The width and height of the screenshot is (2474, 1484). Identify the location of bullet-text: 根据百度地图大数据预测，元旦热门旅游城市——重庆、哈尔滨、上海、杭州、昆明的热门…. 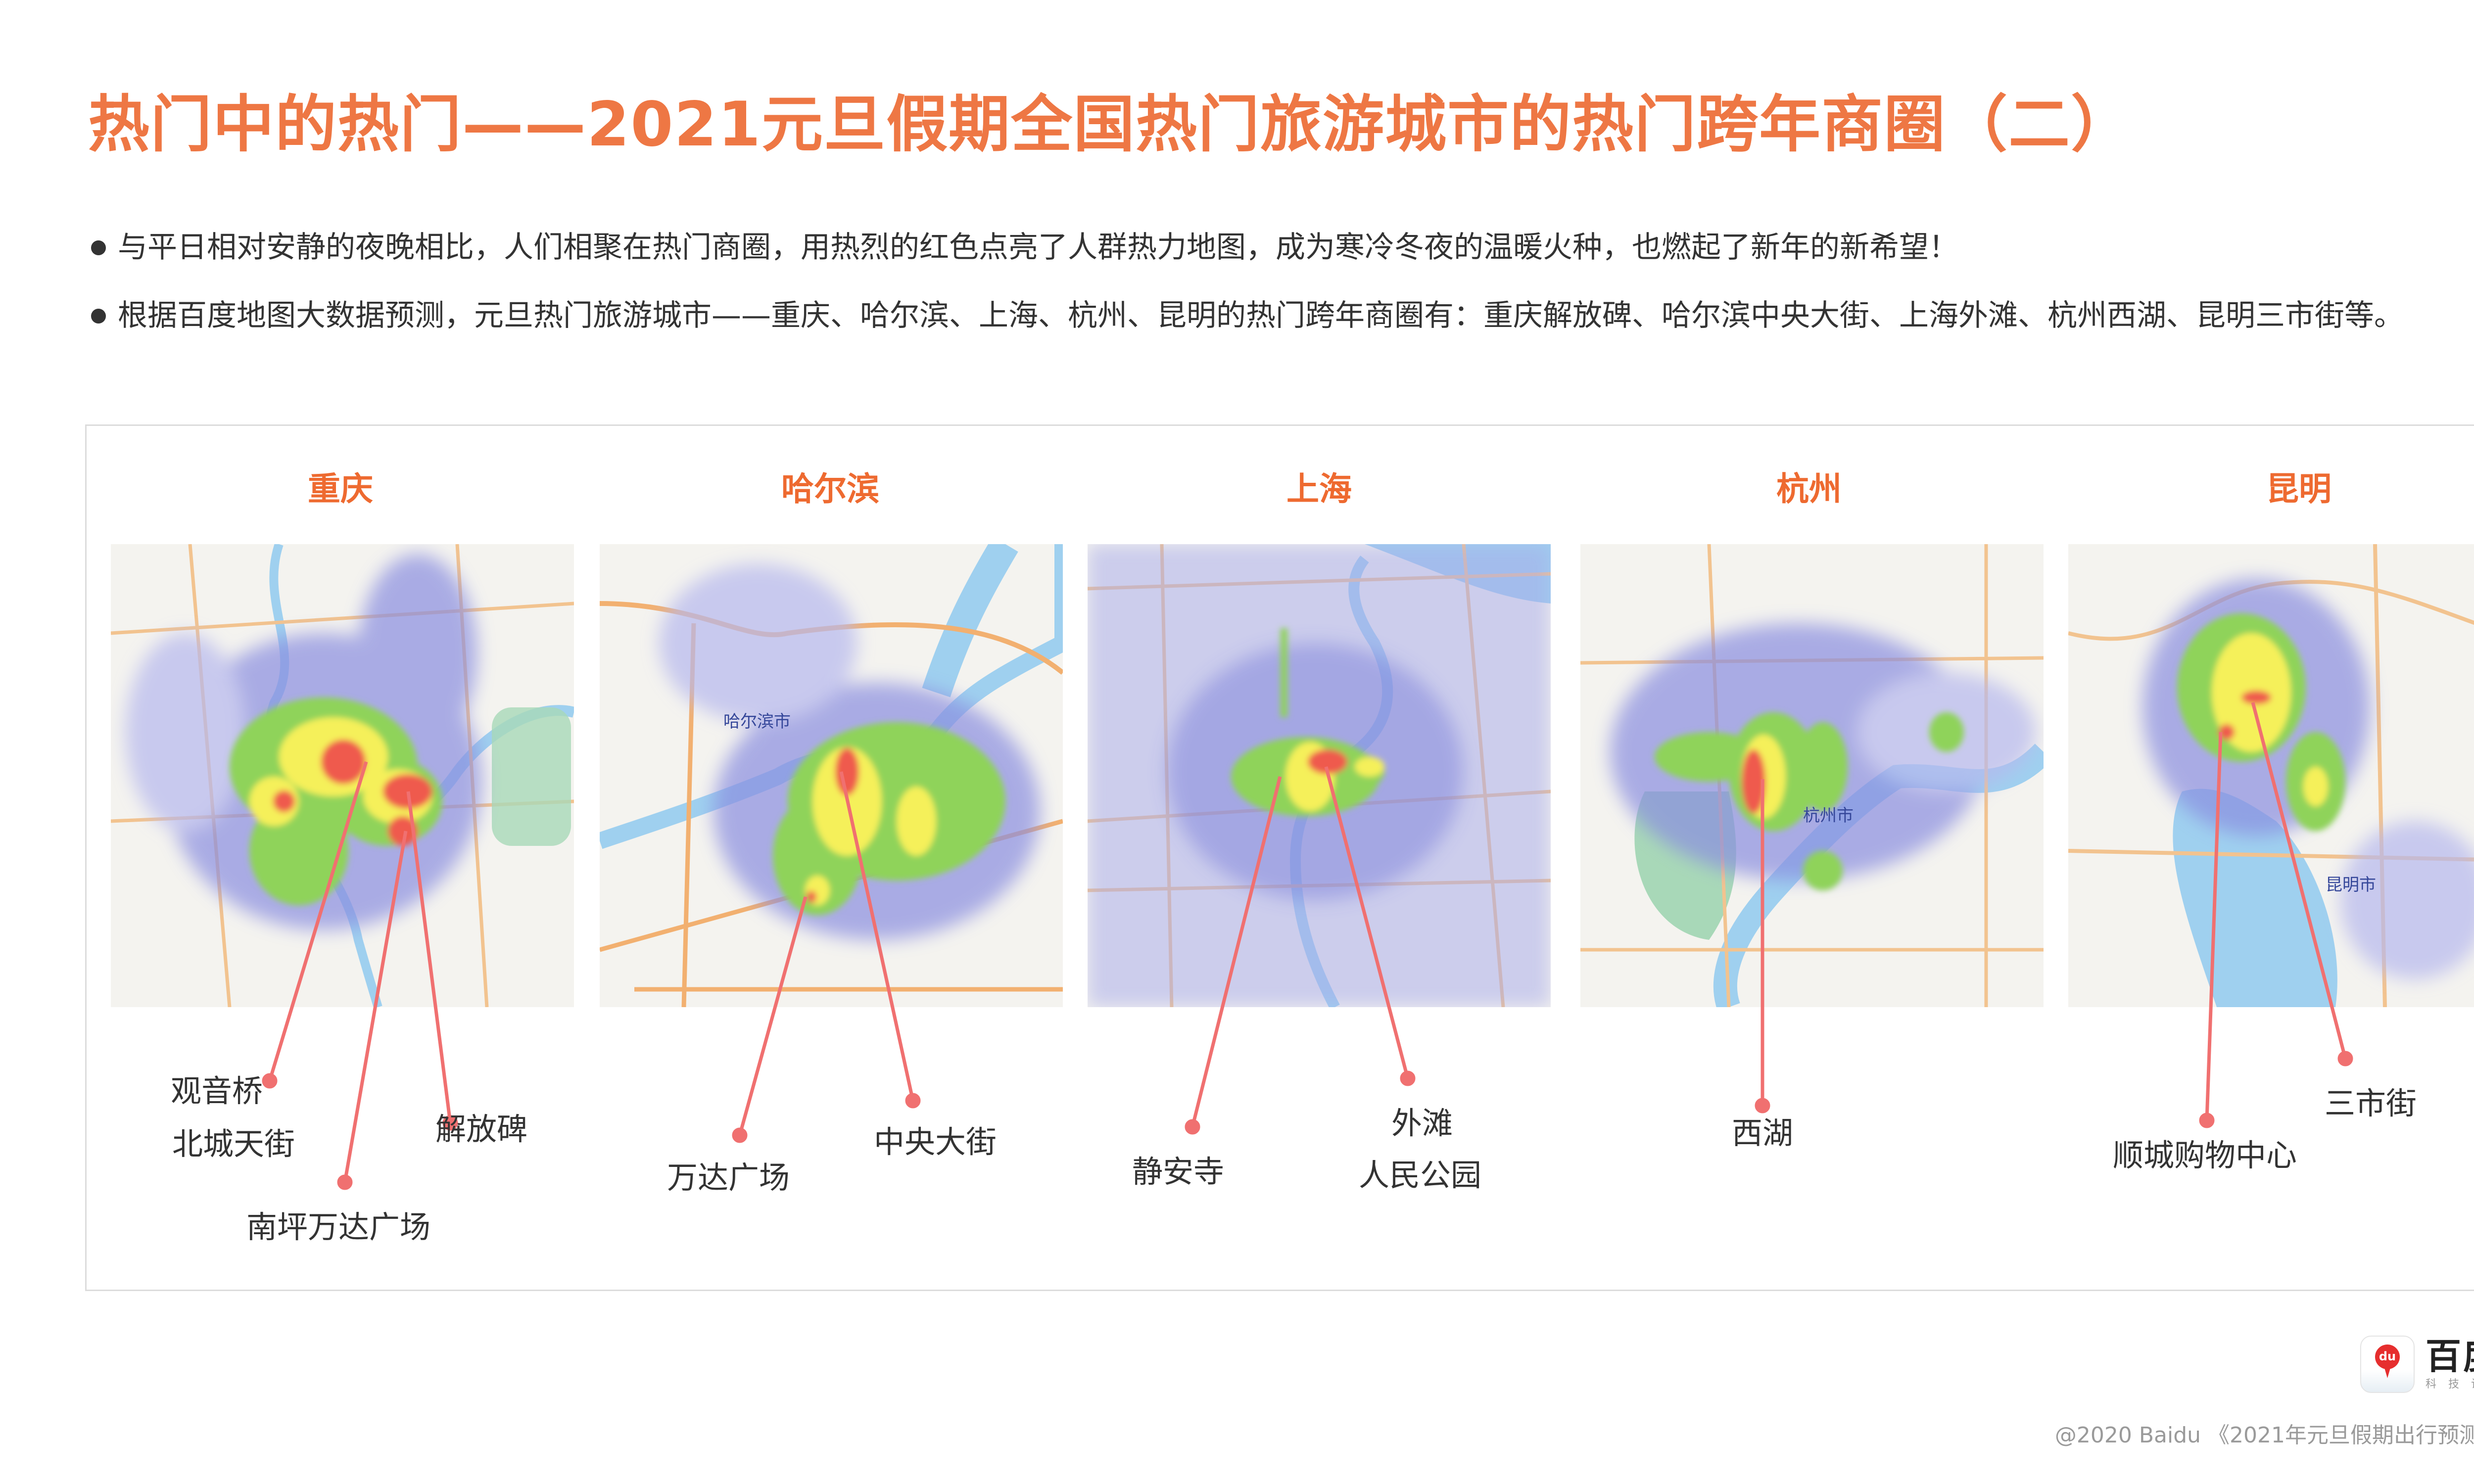
(1261, 315).